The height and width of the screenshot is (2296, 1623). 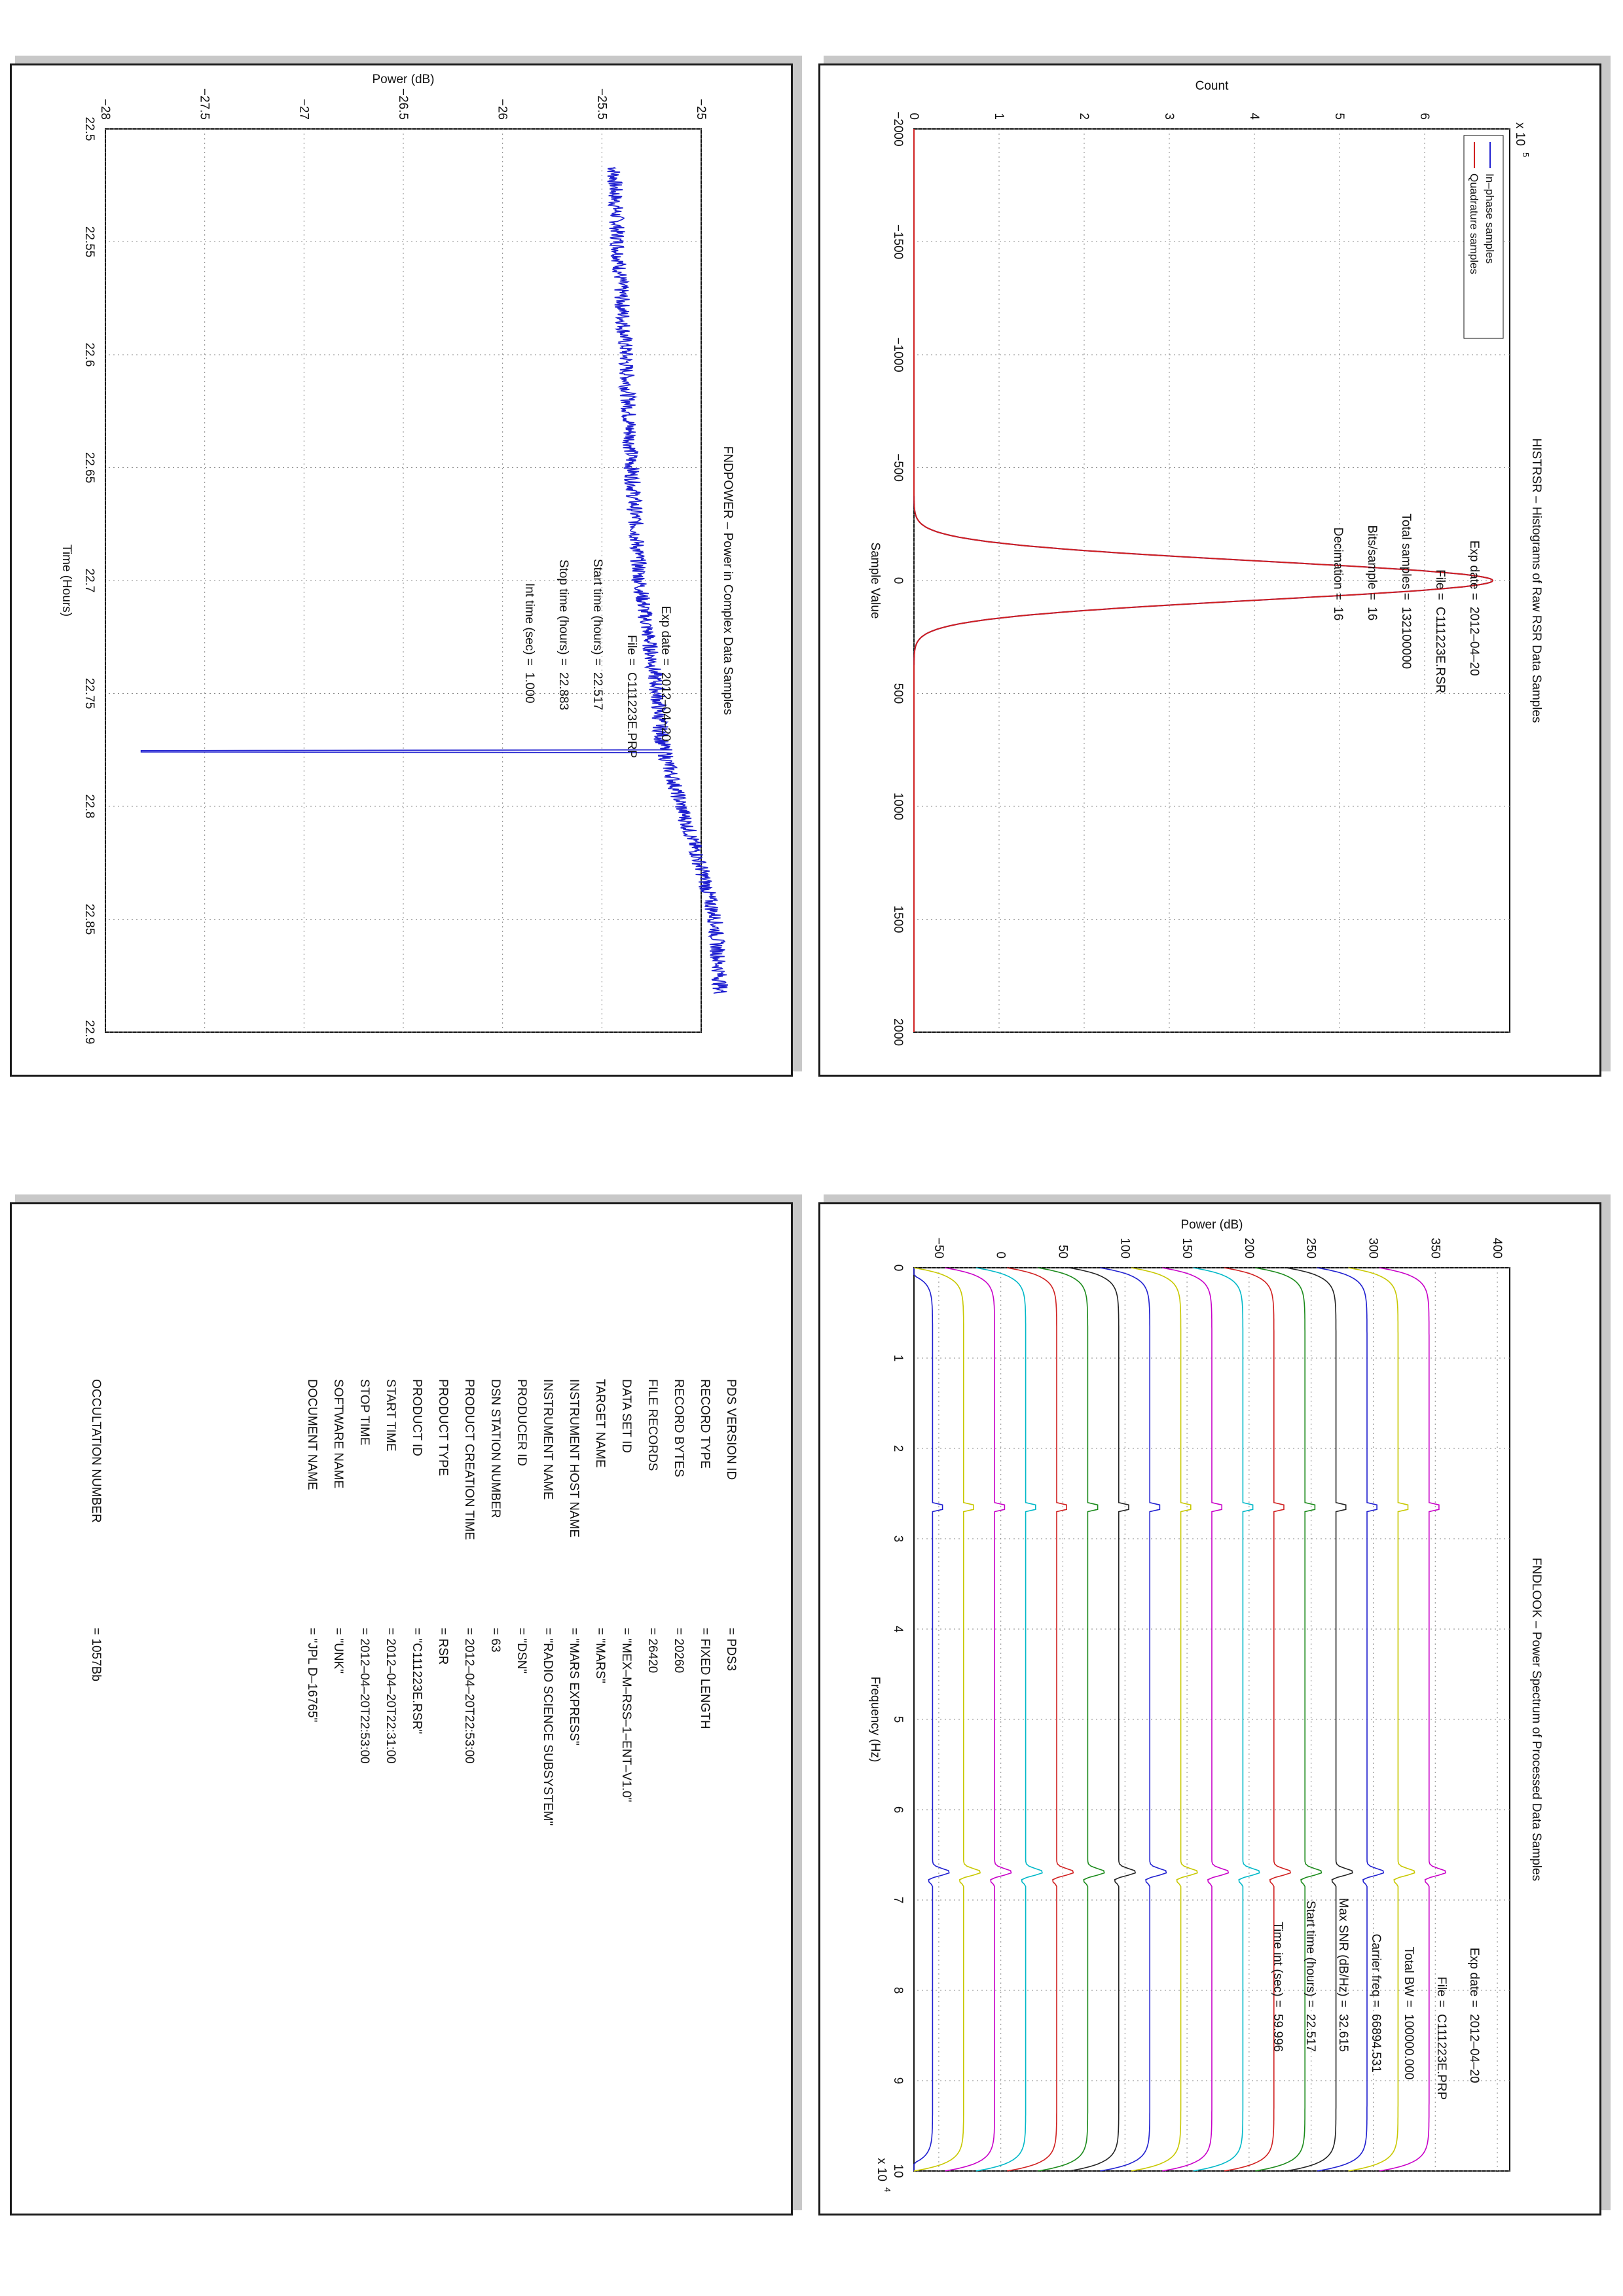 I want to click on x-axis-label: Frequency (Hz), so click(x=875, y=1720).